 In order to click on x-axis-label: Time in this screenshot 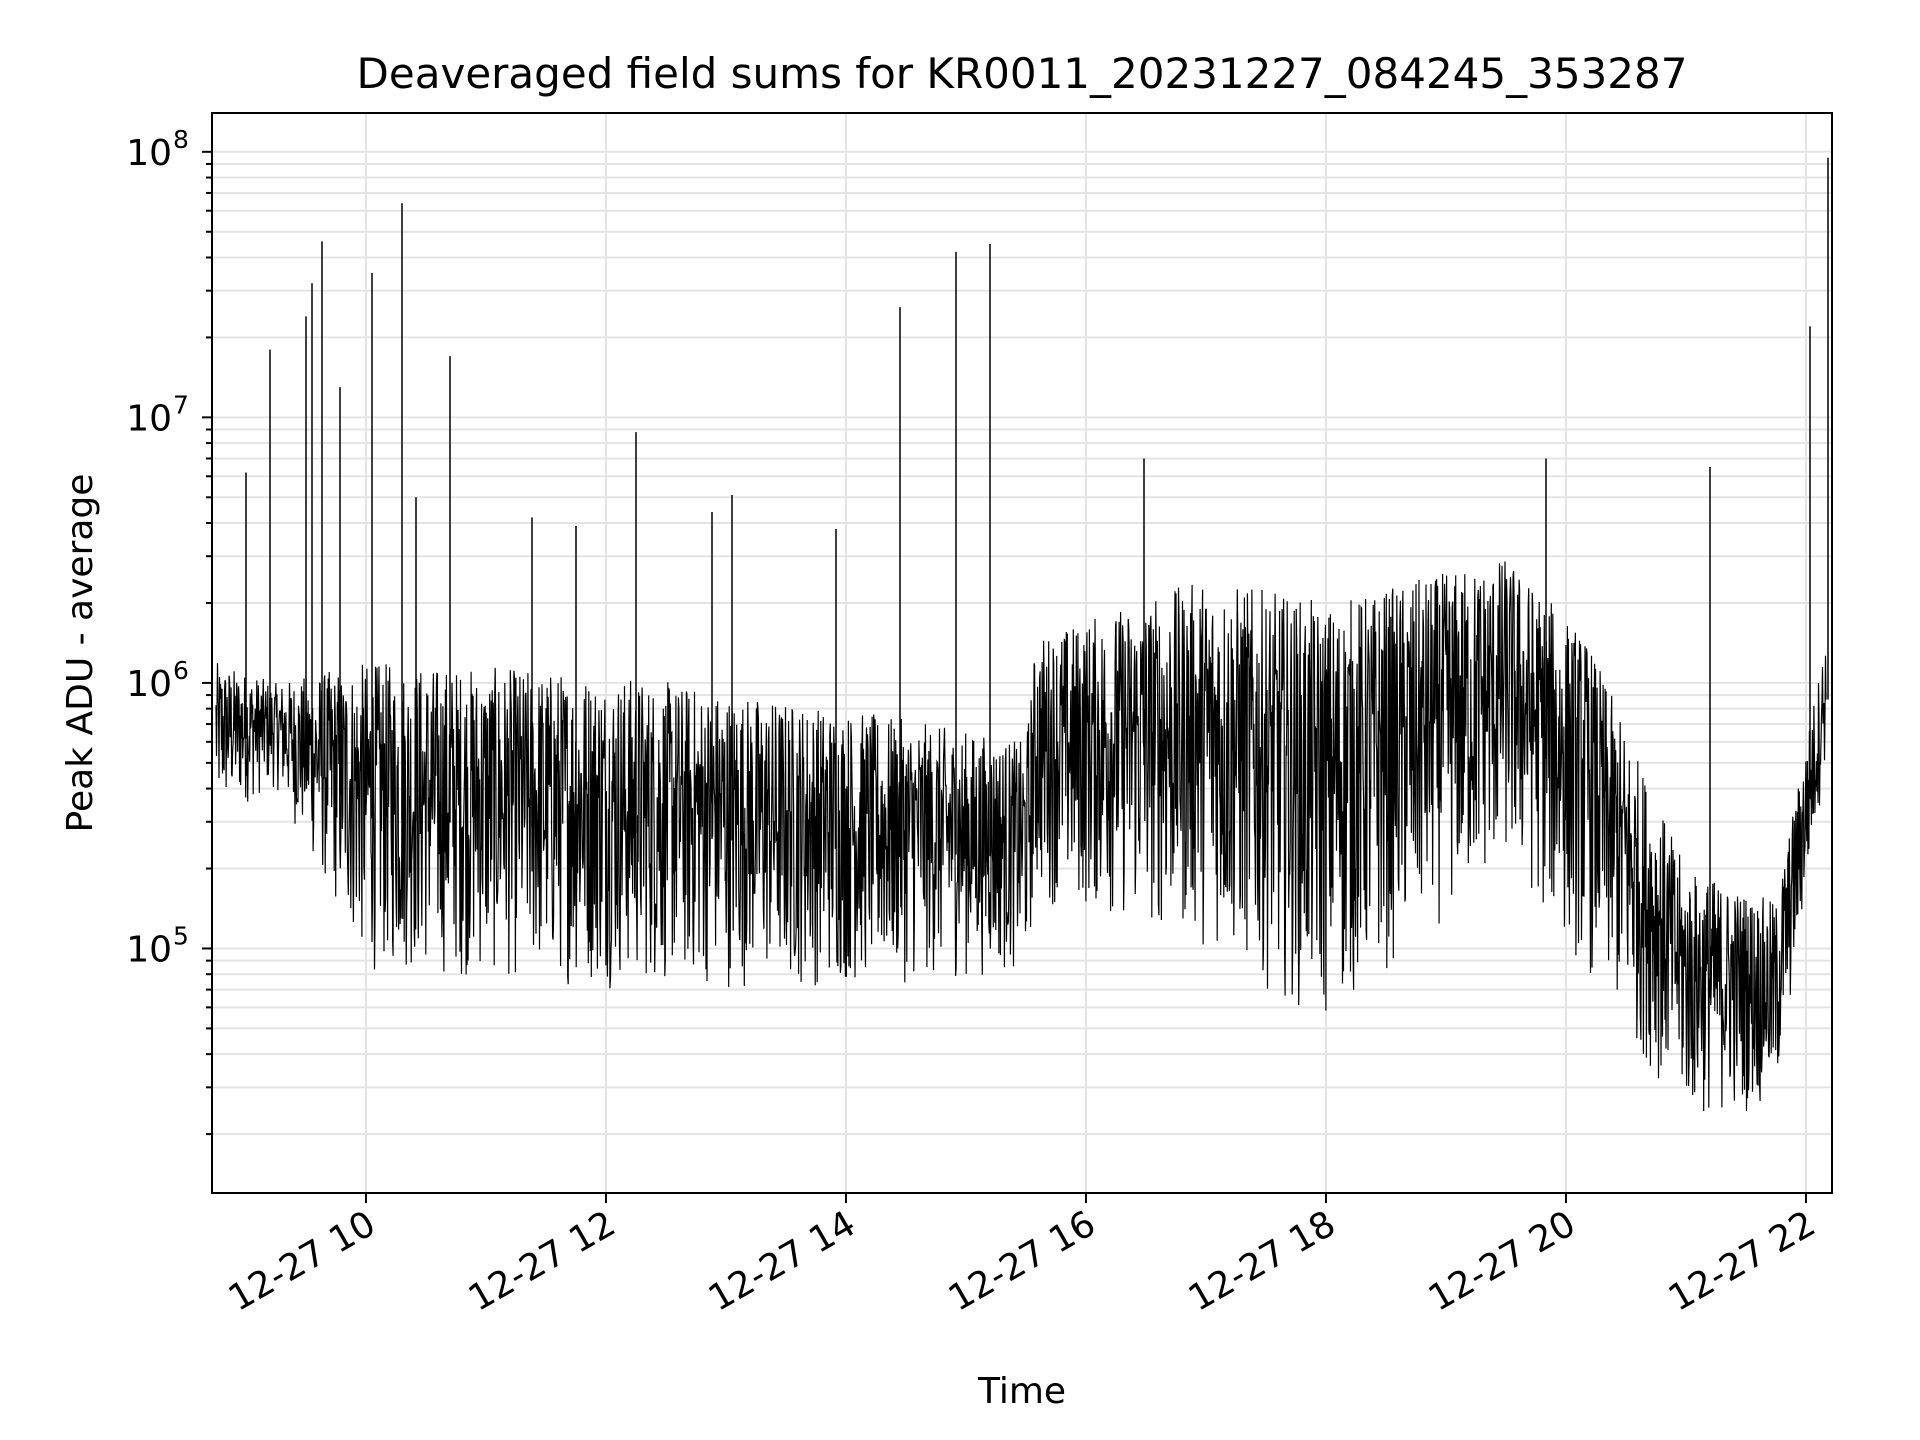, I will do `click(1021, 1391)`.